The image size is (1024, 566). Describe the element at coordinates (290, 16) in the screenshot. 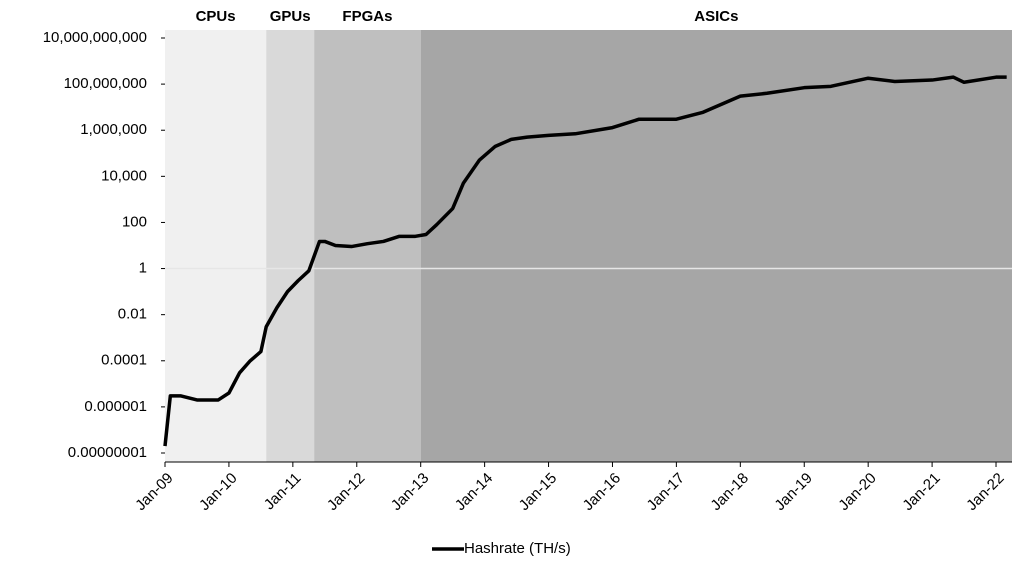

I see `region-label: GPUs` at that location.